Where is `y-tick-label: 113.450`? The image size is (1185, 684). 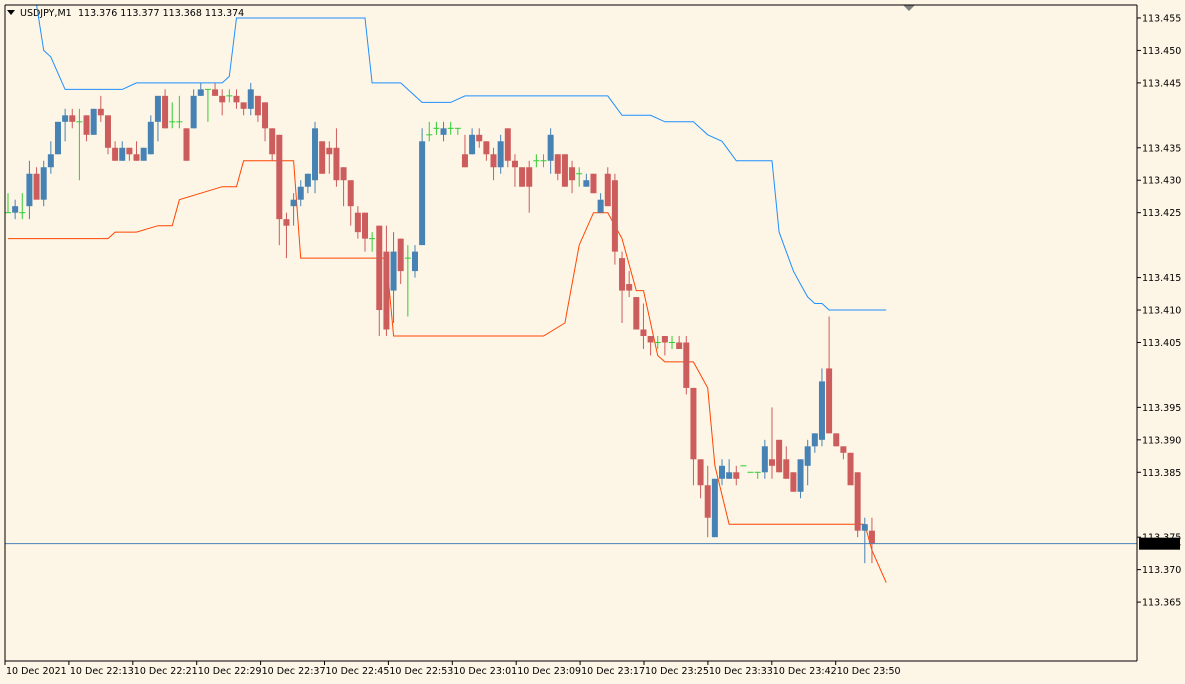 y-tick-label: 113.450 is located at coordinates (1161, 51).